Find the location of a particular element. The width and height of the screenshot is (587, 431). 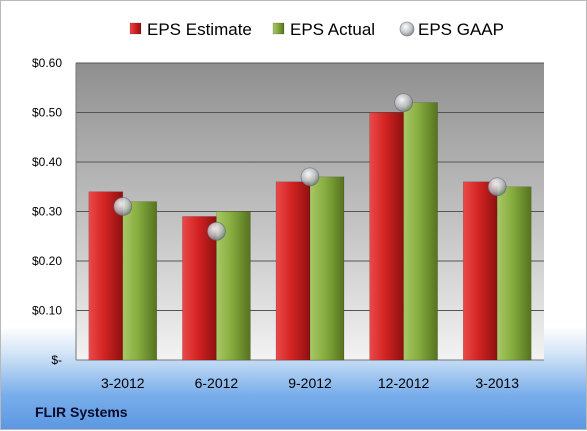

eps-estimate-legend-label: EPS Estimate is located at coordinates (199, 29).